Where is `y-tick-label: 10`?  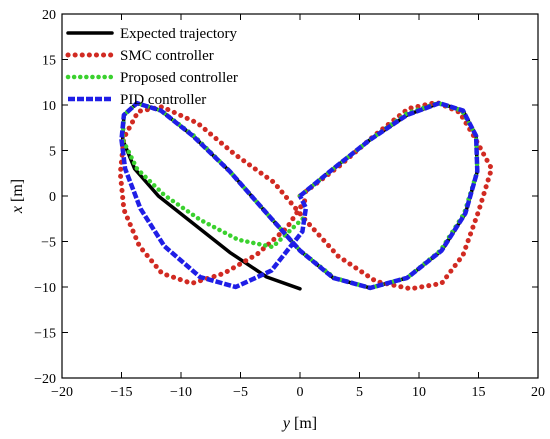
y-tick-label: 10 is located at coordinates (49, 106).